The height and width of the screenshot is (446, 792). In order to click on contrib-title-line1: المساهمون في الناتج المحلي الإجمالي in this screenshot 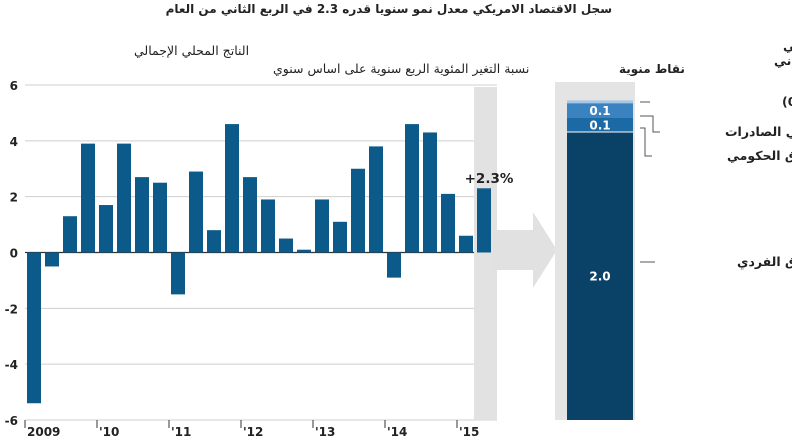, I will do `click(787, 45)`.